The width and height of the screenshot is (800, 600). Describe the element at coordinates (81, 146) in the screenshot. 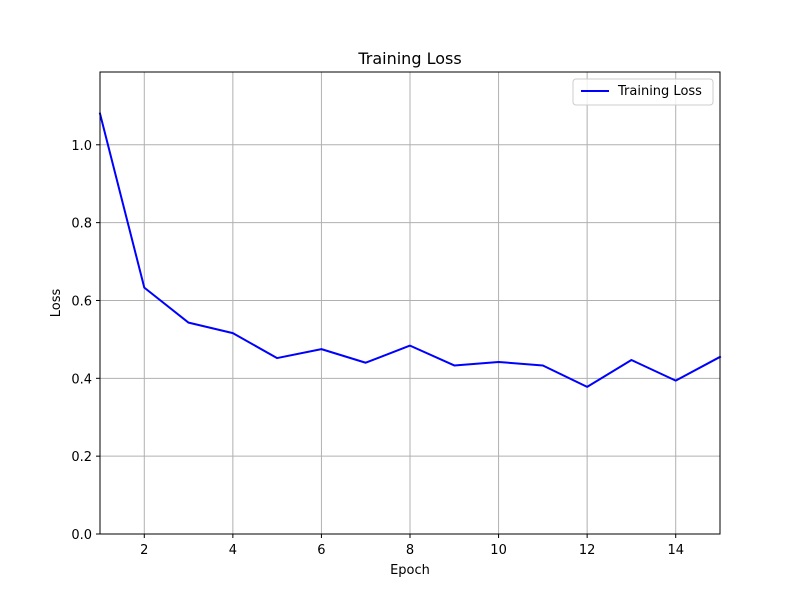

I see `y-tick-label: 1.0` at that location.